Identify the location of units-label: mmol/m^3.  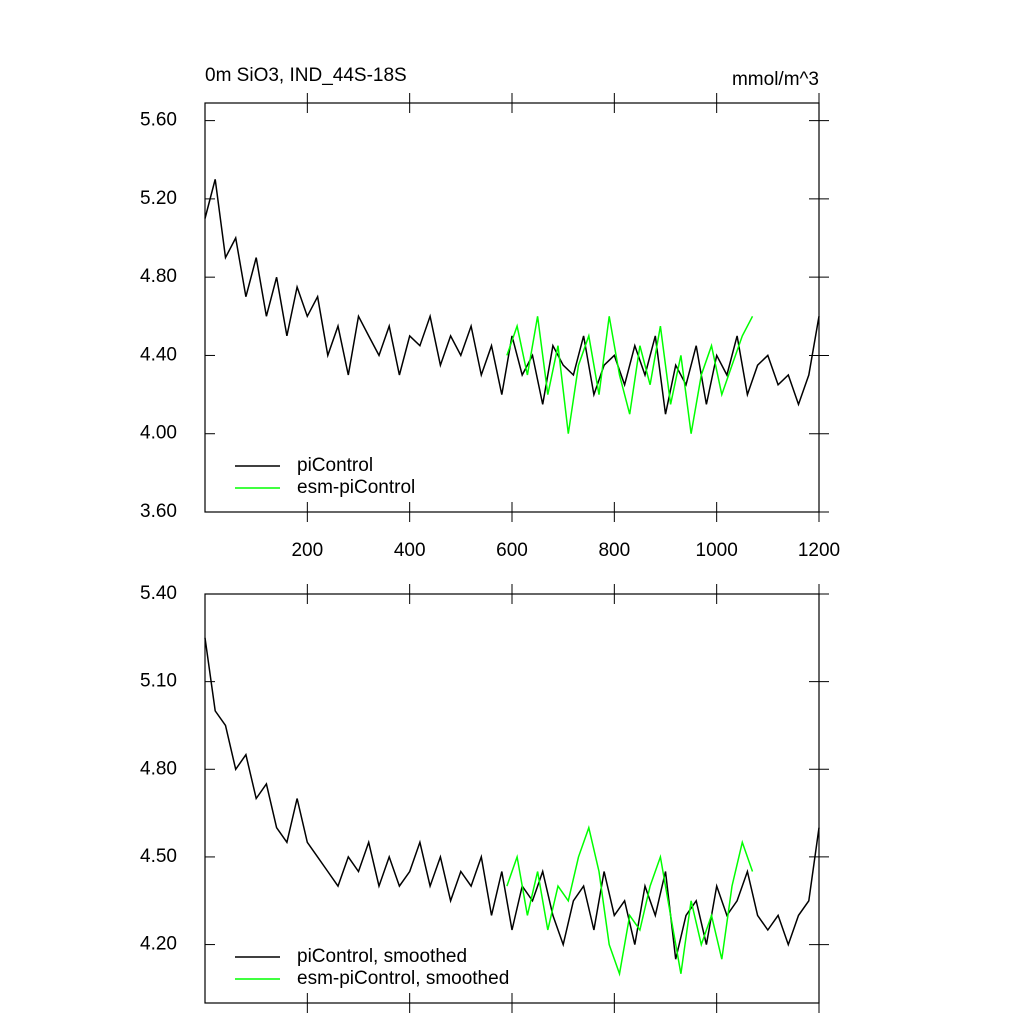
(775, 79).